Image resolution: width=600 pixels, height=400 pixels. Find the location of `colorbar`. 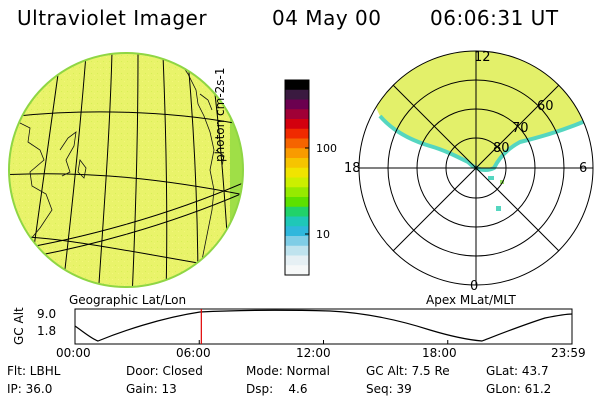

colorbar is located at coordinates (297, 177).